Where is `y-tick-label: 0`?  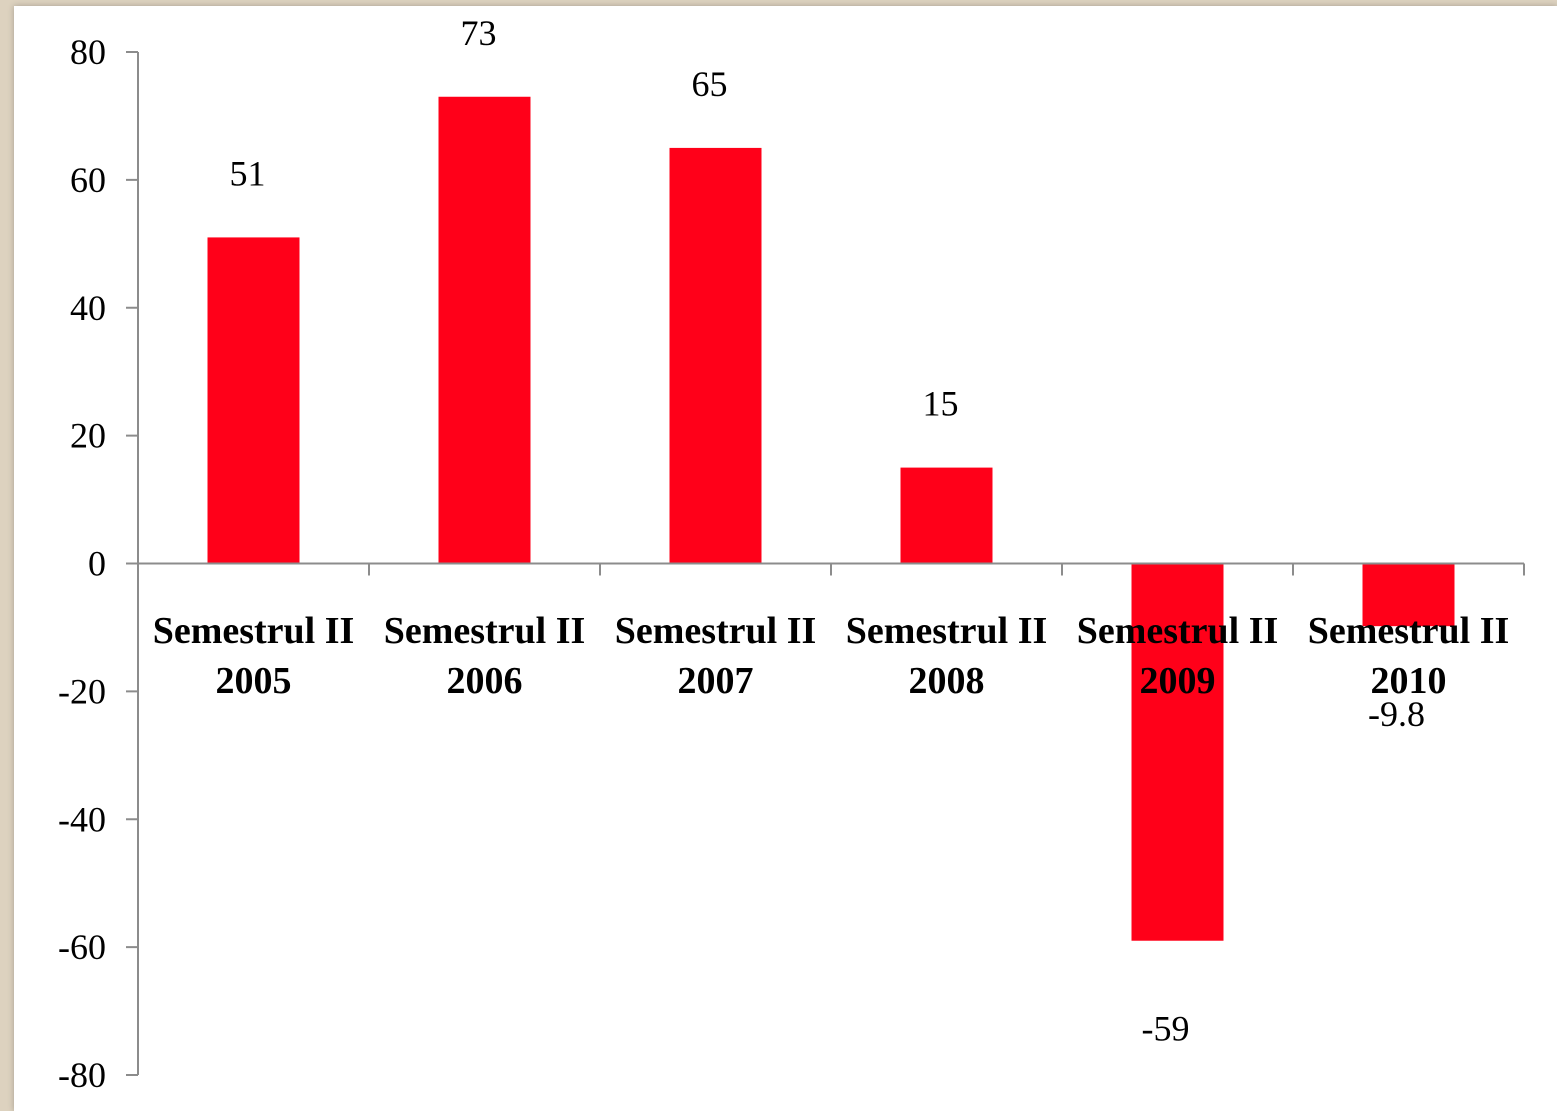
y-tick-label: 0 is located at coordinates (97, 564).